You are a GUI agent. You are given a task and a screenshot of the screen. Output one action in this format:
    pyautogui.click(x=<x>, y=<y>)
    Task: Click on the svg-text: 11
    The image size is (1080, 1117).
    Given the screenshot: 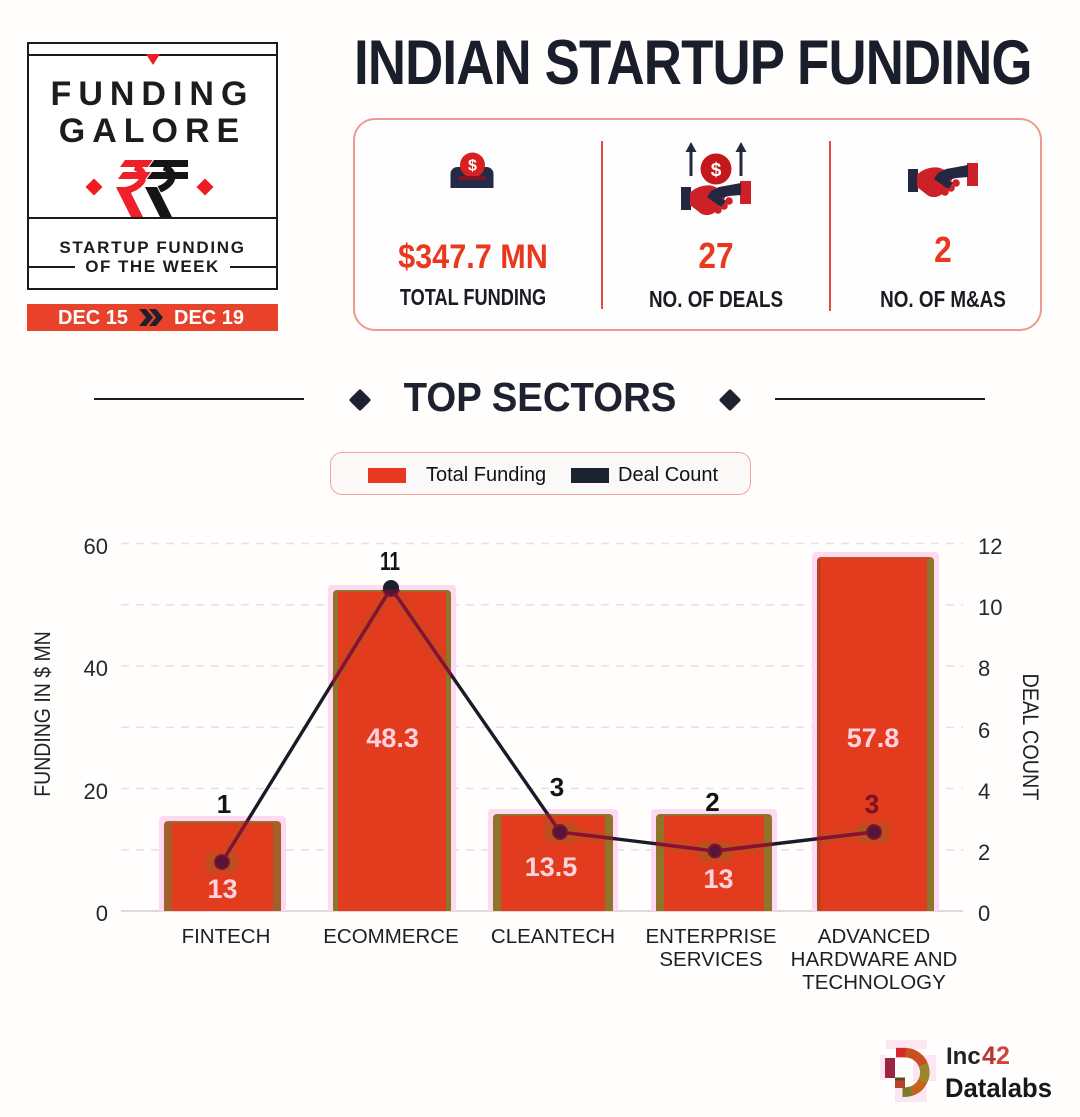 What is the action you would take?
    pyautogui.click(x=390, y=561)
    